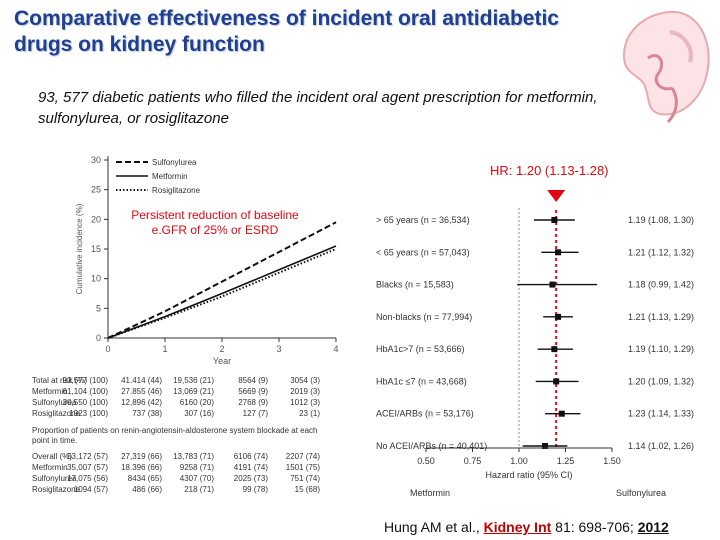 This screenshot has height=540, width=720. I want to click on proportion-cell: 6106 (74), so click(251, 456).